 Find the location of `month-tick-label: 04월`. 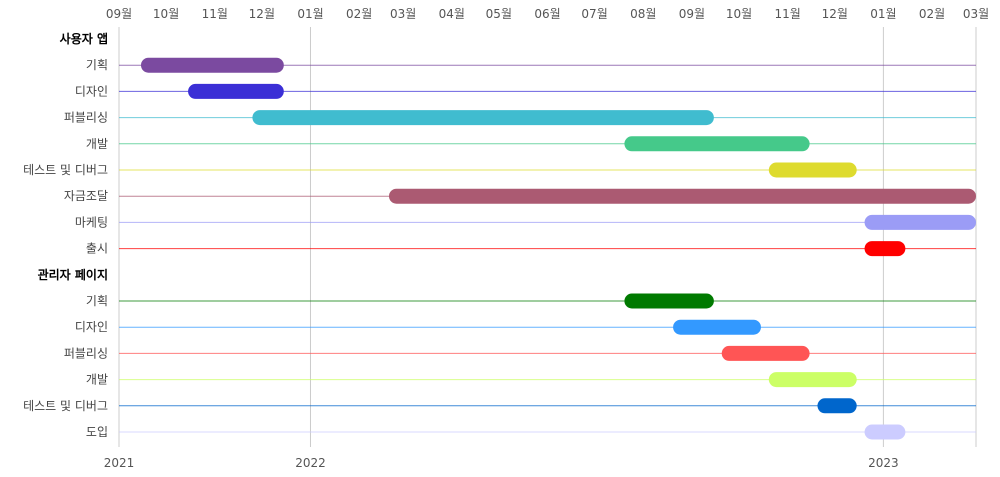

month-tick-label: 04월 is located at coordinates (452, 14).